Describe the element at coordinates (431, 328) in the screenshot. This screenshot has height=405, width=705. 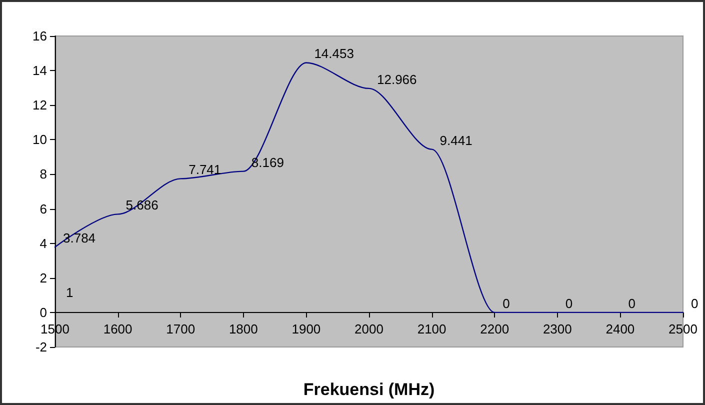
I see `x-tick-label: 2100` at that location.